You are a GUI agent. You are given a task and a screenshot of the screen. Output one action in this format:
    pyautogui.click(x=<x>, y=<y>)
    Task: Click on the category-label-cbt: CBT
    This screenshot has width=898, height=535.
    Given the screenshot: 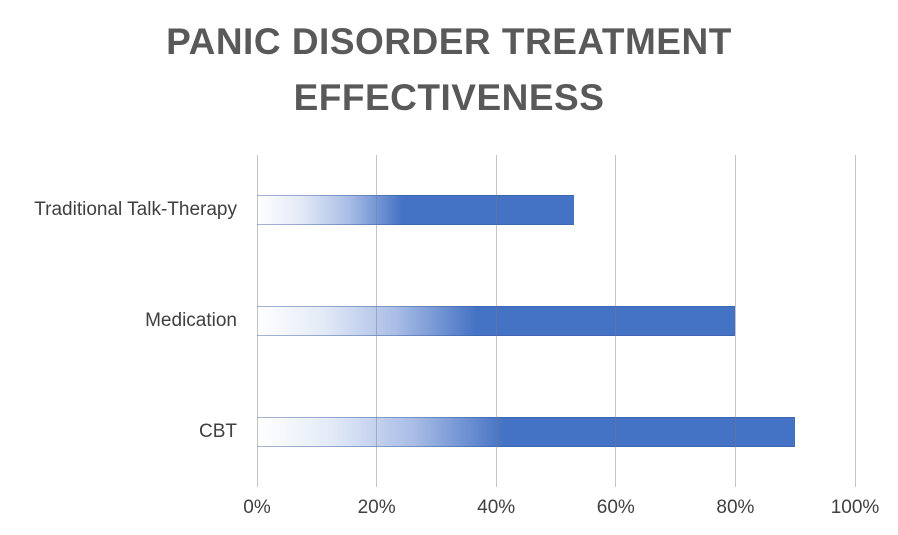 What is the action you would take?
    pyautogui.click(x=218, y=431)
    